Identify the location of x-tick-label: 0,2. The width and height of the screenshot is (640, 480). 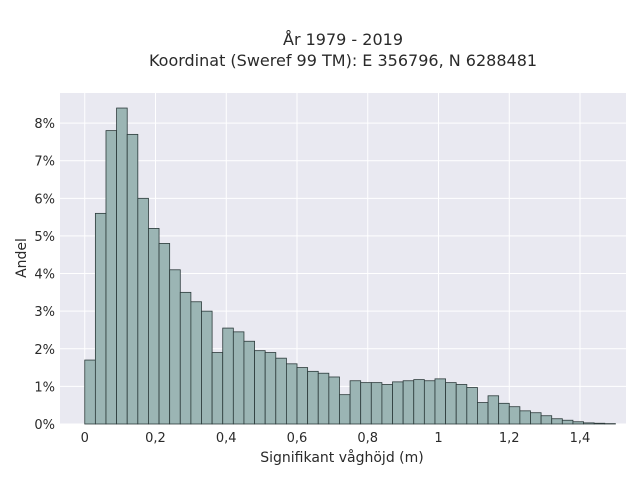
(155, 438).